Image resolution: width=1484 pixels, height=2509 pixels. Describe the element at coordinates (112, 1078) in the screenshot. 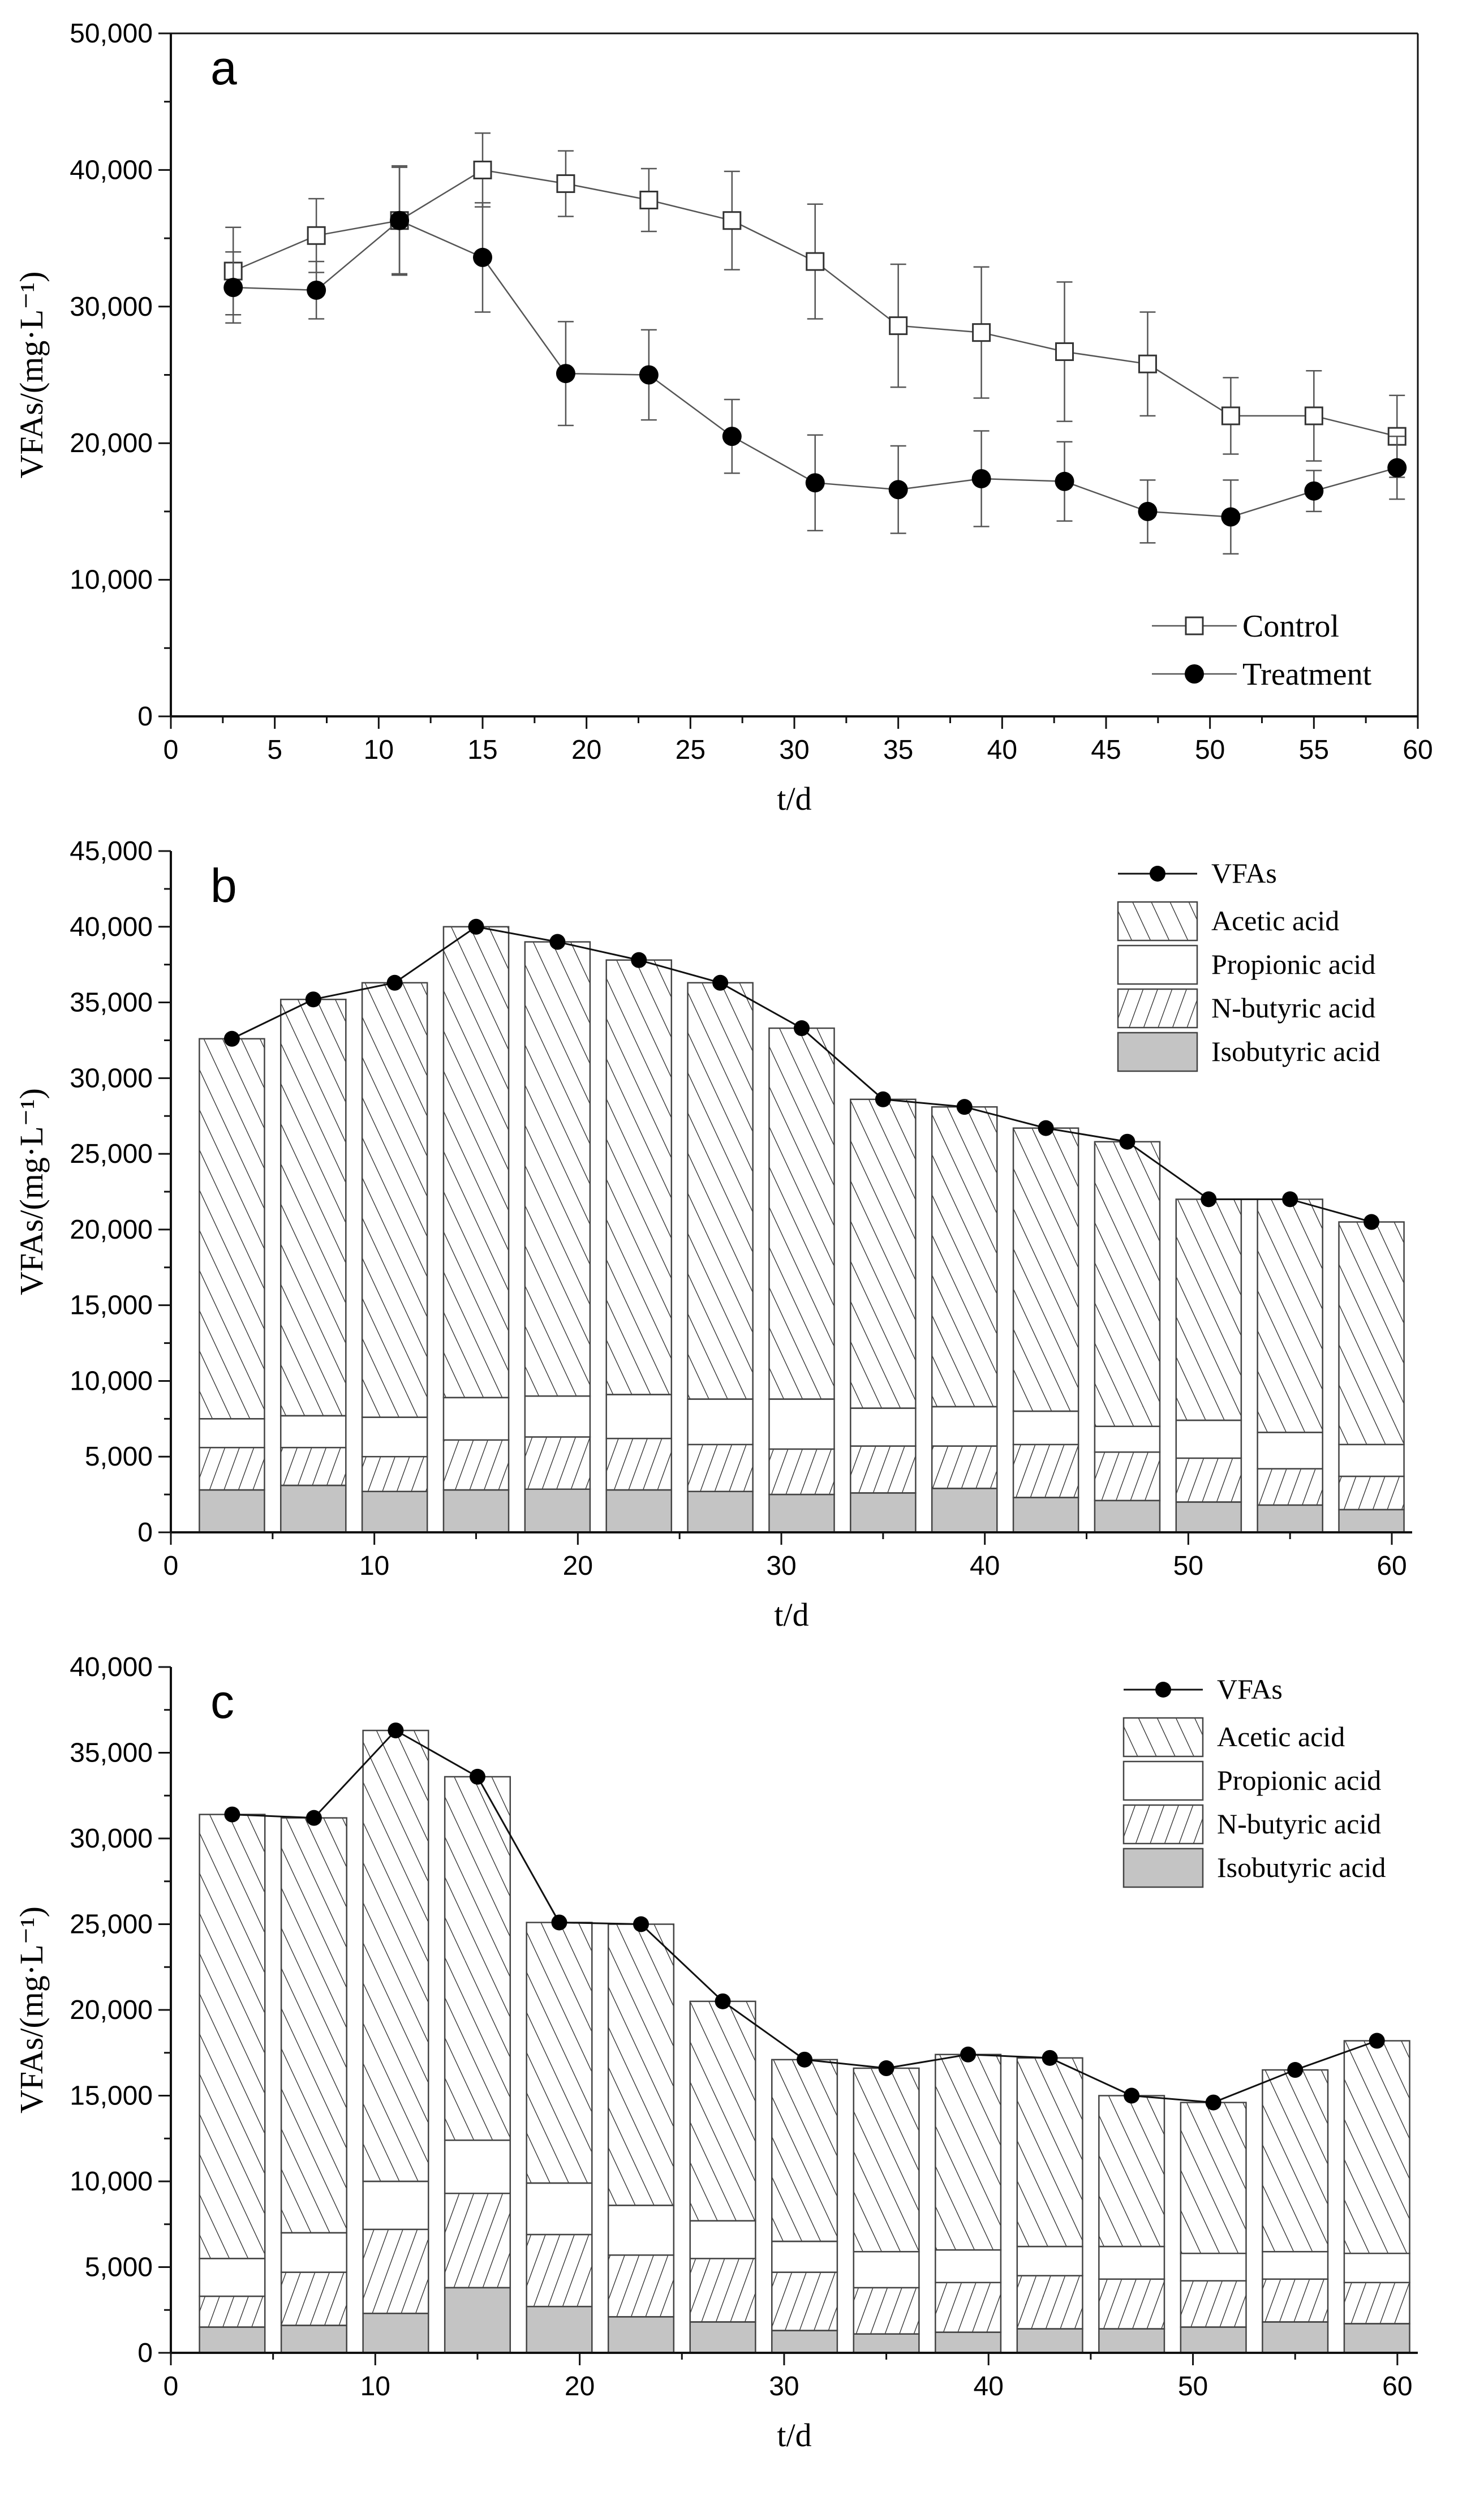

I see `y-tick-label: 30,000` at that location.